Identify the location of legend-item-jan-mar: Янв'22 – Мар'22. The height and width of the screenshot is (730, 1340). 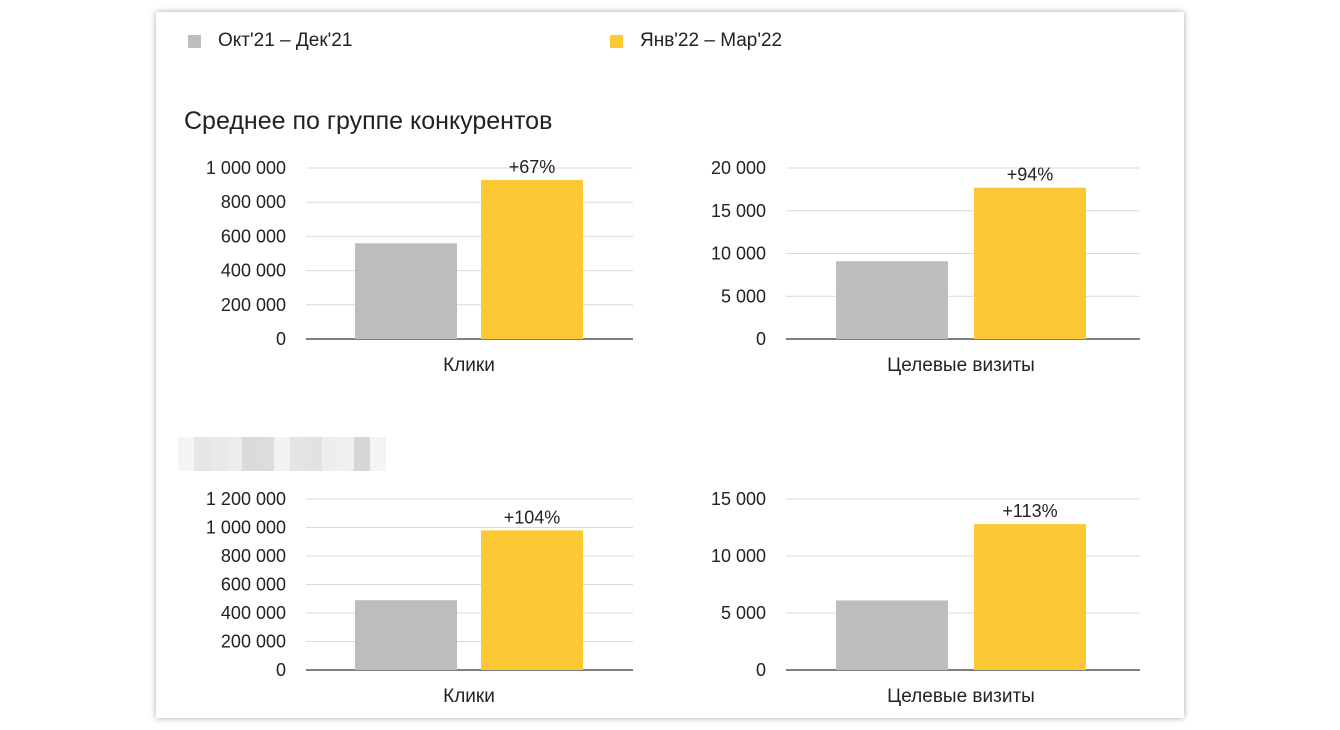
(696, 41).